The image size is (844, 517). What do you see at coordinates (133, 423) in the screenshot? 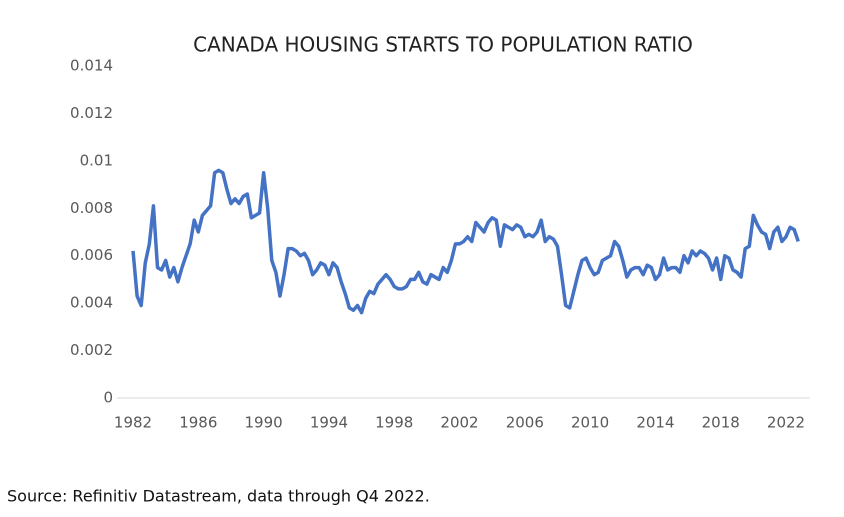
I see `x-tick-label: 1982` at bounding box center [133, 423].